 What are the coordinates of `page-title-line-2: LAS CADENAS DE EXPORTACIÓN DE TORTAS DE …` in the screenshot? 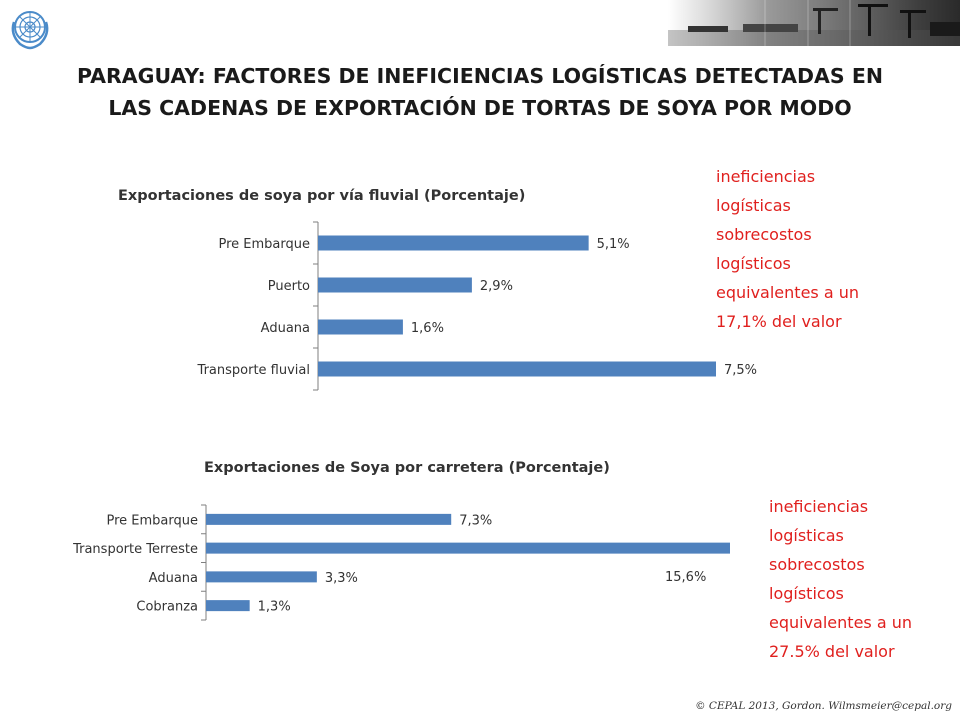 It's located at (480, 108).